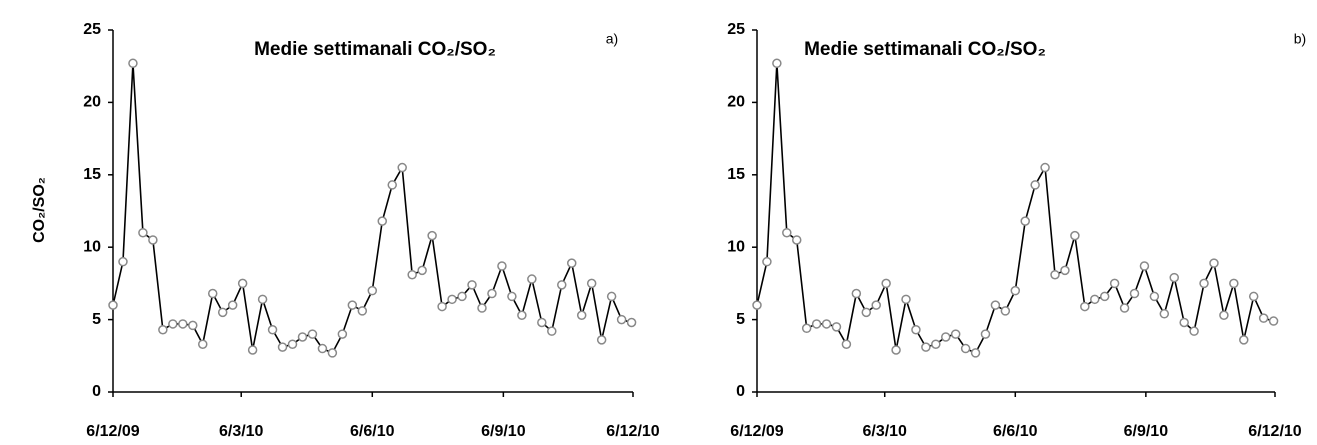 The width and height of the screenshot is (1317, 445). Describe the element at coordinates (612, 39) in the screenshot. I see `panel-label: a)` at that location.